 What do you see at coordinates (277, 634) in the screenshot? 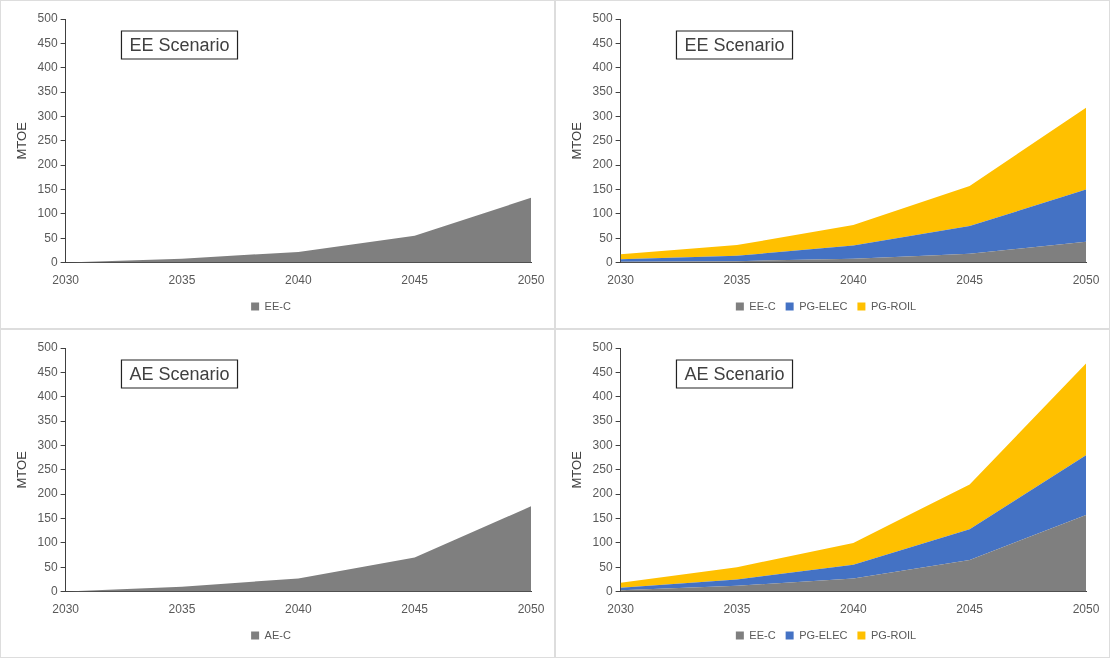
I see `legend-label: AE-C` at bounding box center [277, 634].